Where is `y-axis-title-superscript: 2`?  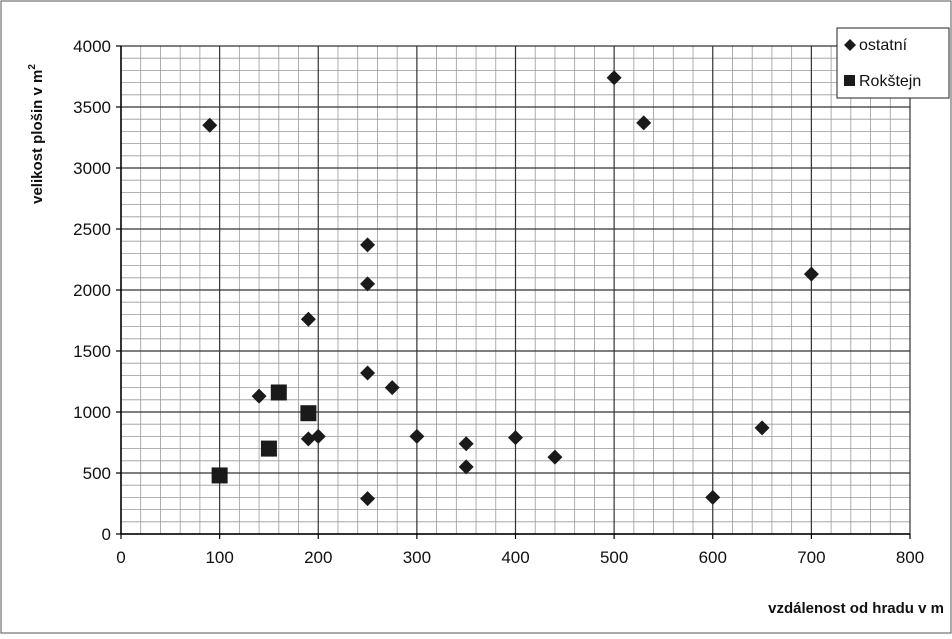 y-axis-title-superscript: 2 is located at coordinates (32, 67).